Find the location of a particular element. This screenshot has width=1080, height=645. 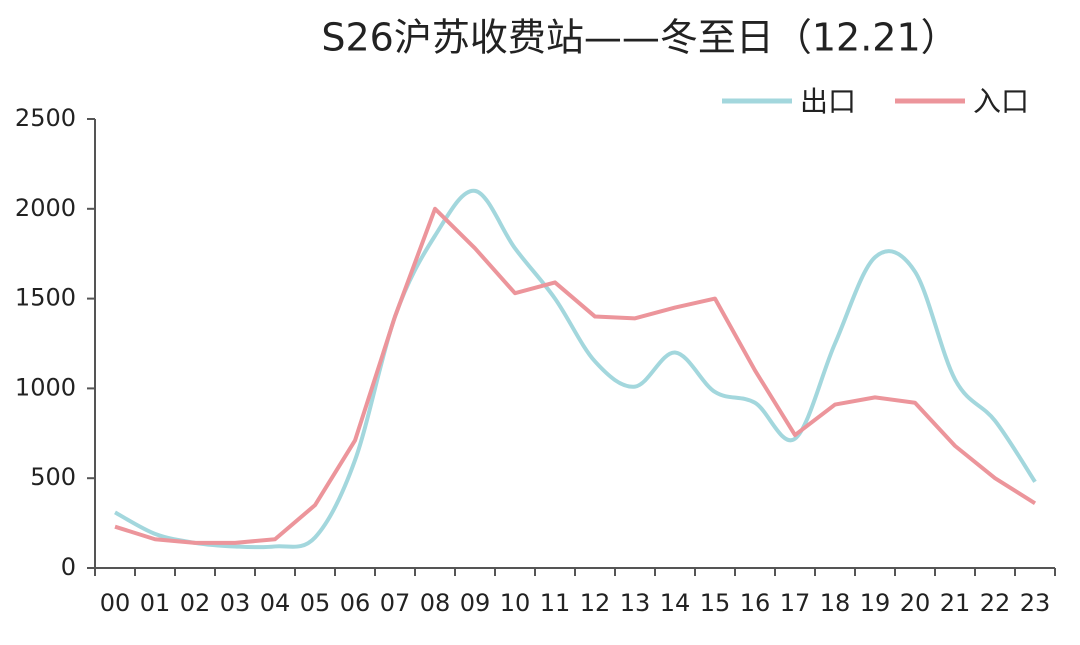

y-tick-label: 0 is located at coordinates (68, 567).